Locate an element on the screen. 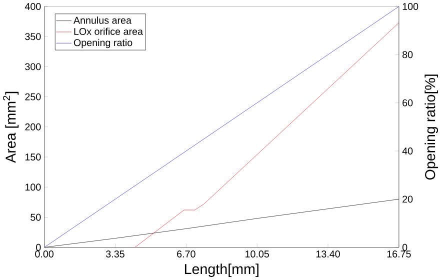  legend-label: Opening ratio is located at coordinates (103, 43).